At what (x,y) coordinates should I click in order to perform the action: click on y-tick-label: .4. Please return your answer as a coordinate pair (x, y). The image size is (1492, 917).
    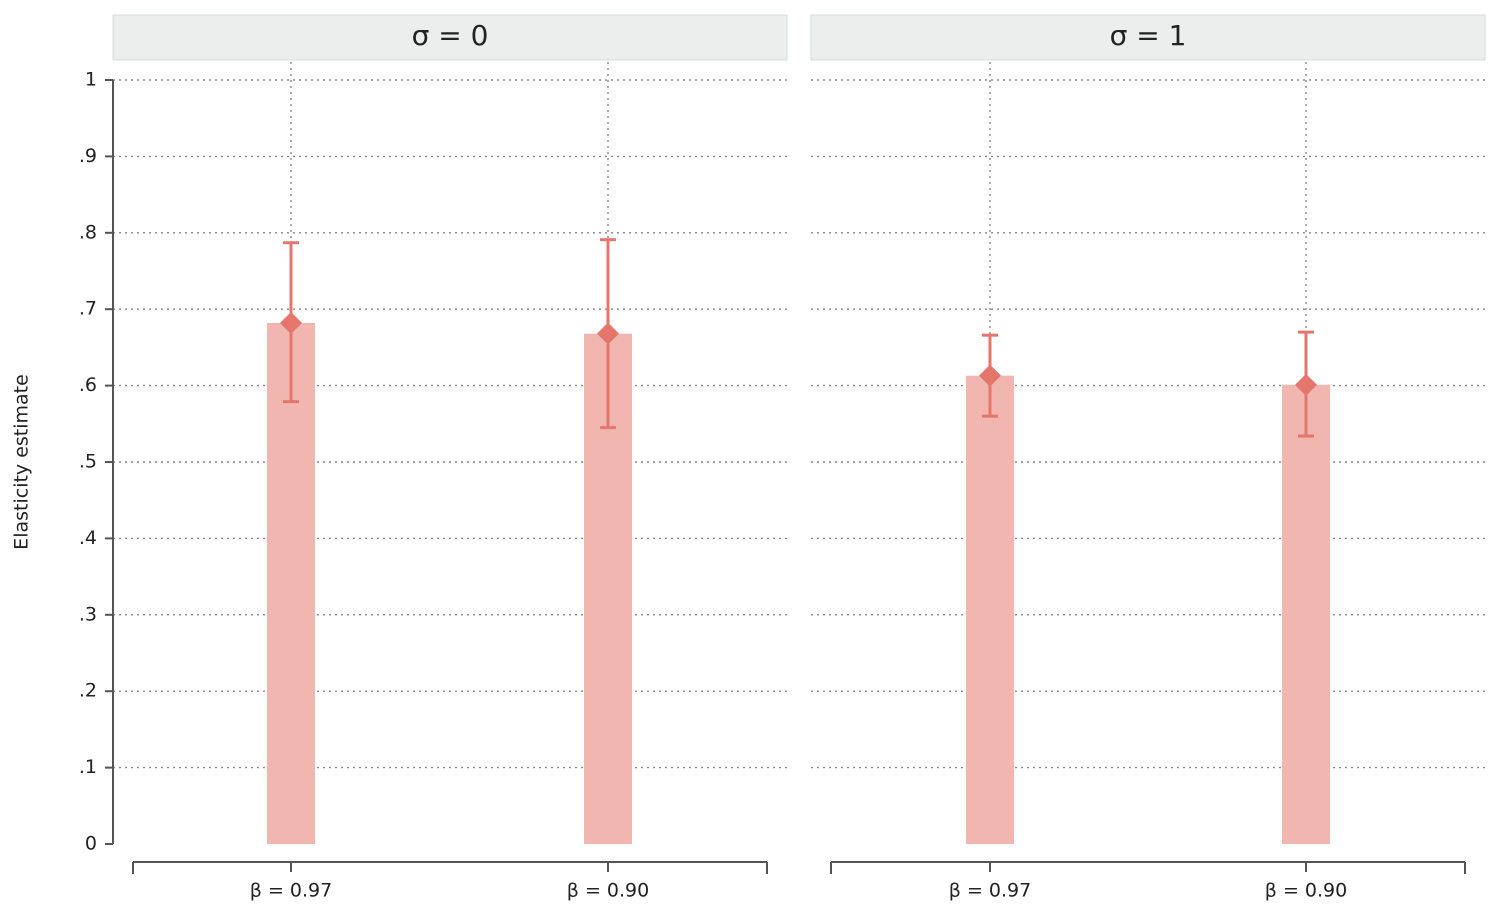
    Looking at the image, I should click on (88, 538).